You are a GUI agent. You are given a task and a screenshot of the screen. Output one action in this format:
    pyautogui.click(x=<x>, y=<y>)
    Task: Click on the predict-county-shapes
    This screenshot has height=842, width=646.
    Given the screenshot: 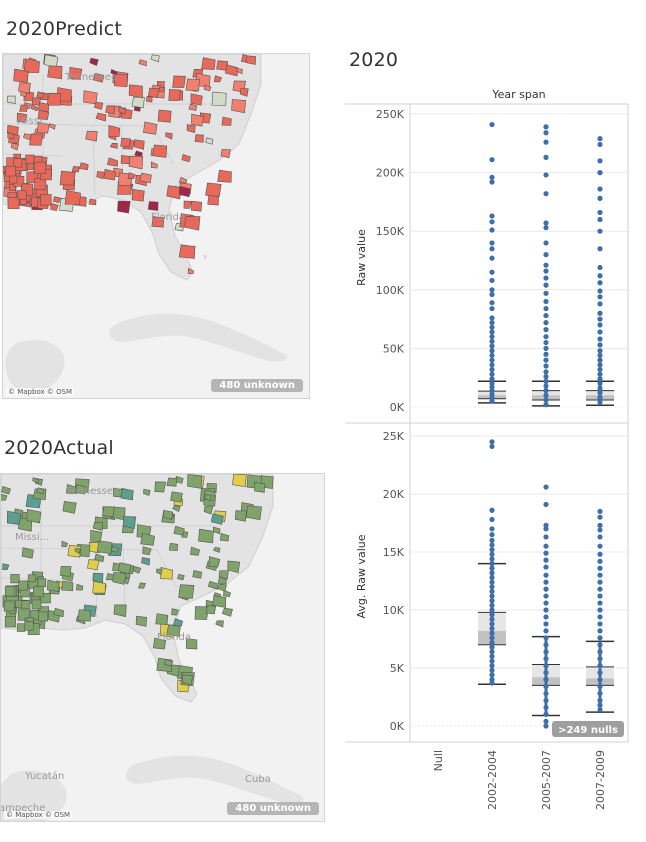 What is the action you would take?
    pyautogui.click(x=129, y=164)
    